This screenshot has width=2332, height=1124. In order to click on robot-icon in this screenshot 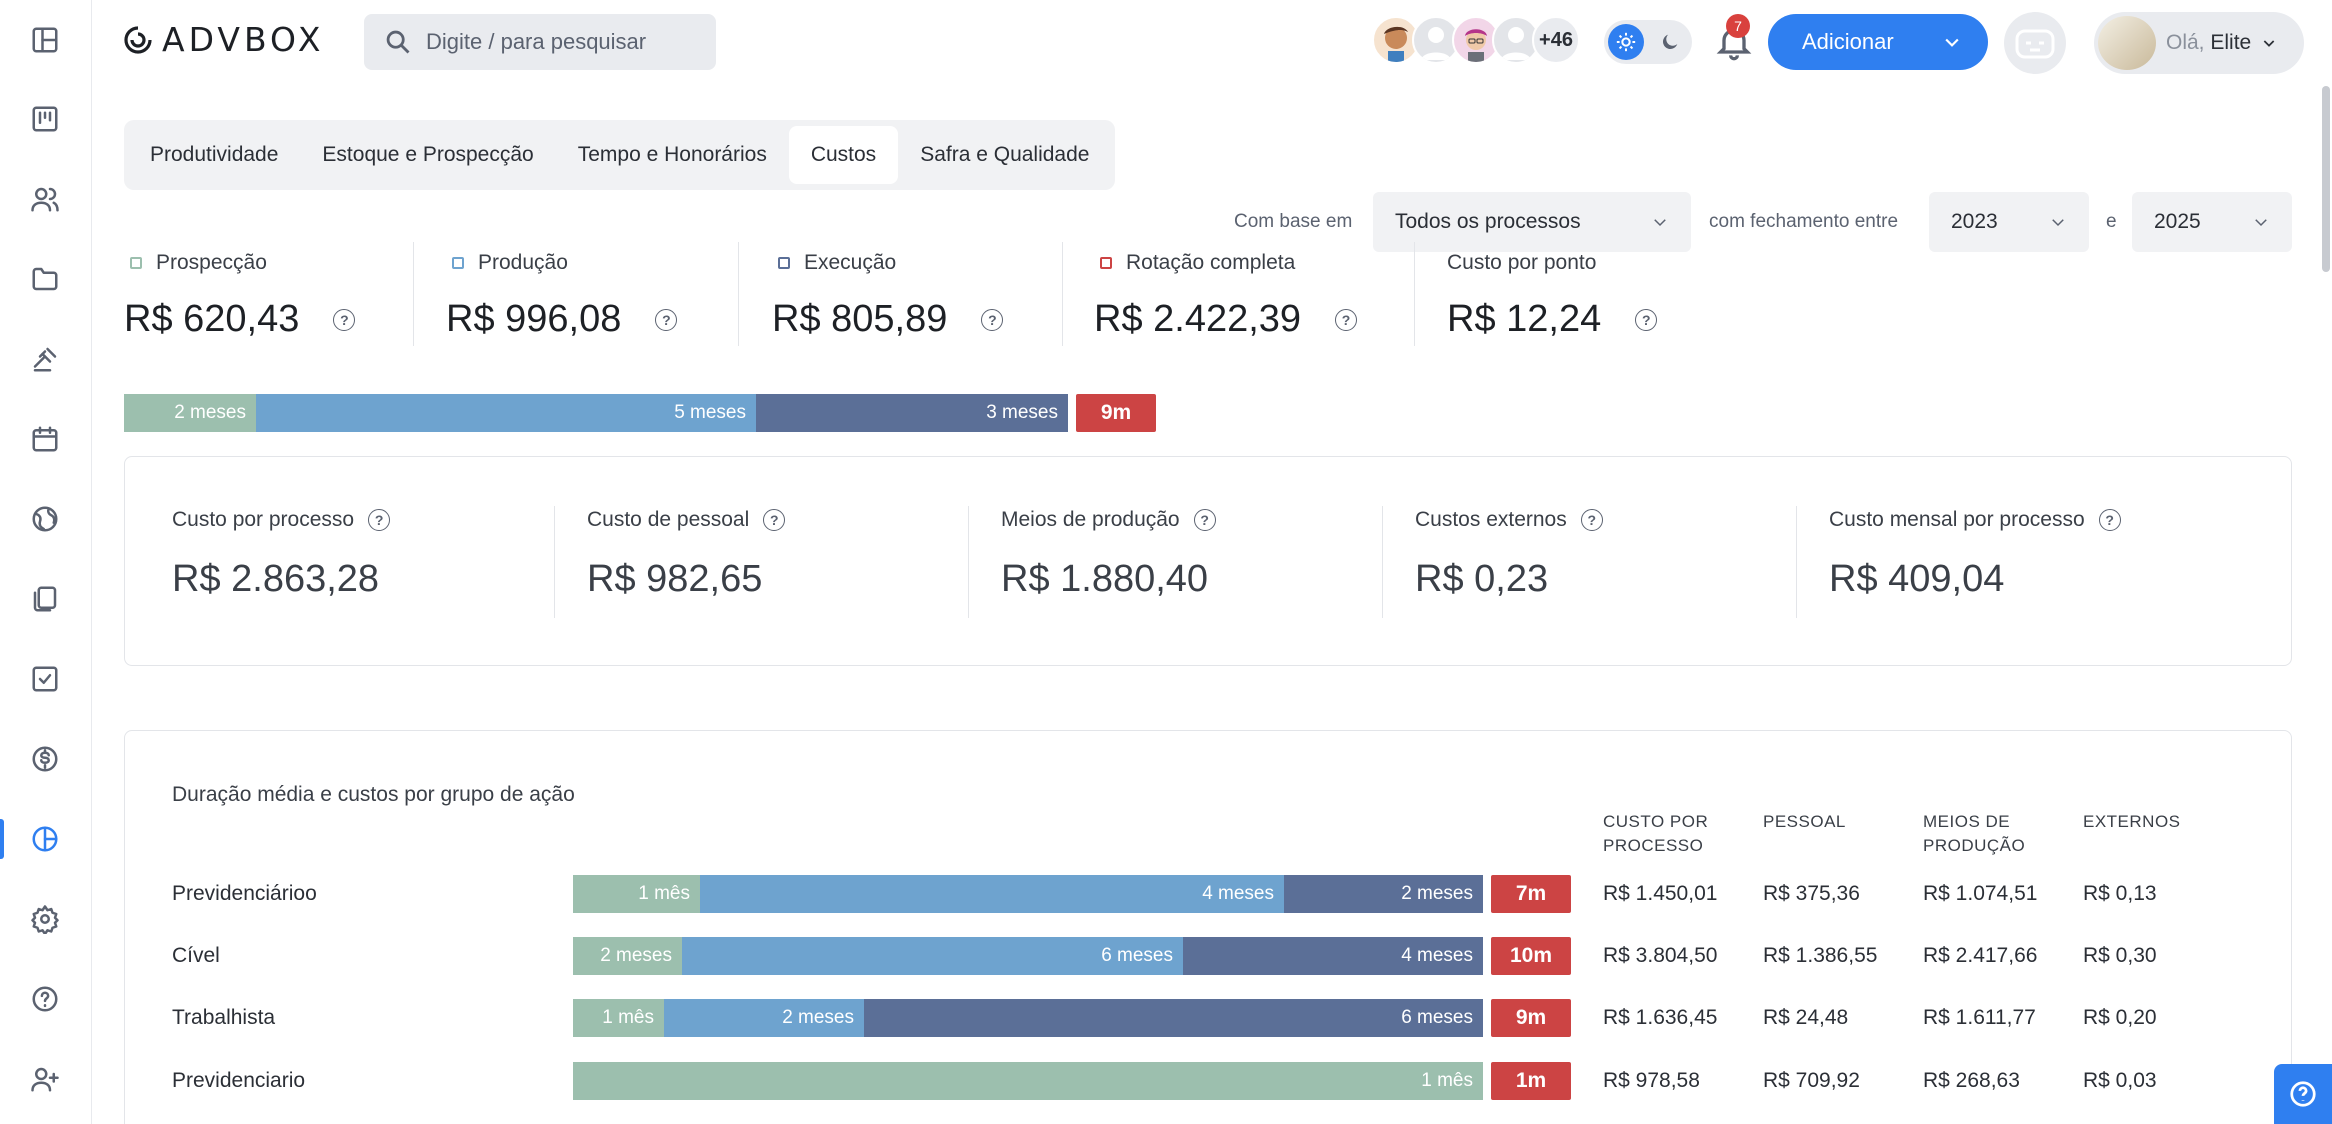, I will do `click(2035, 44)`.